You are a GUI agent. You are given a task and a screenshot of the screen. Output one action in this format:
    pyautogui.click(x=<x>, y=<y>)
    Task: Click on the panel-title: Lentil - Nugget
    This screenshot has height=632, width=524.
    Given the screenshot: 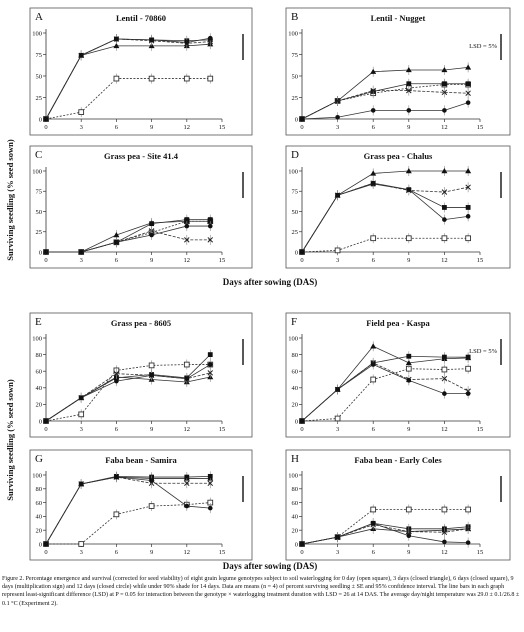 What is the action you would take?
    pyautogui.click(x=398, y=18)
    